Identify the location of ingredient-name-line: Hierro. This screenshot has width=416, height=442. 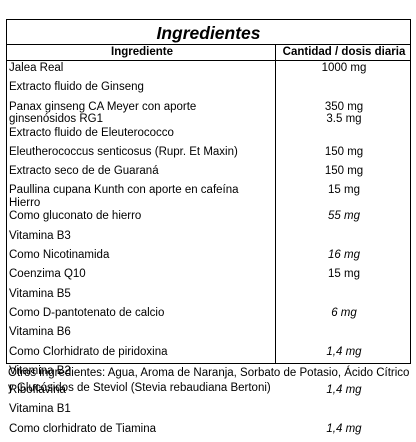
(25, 203).